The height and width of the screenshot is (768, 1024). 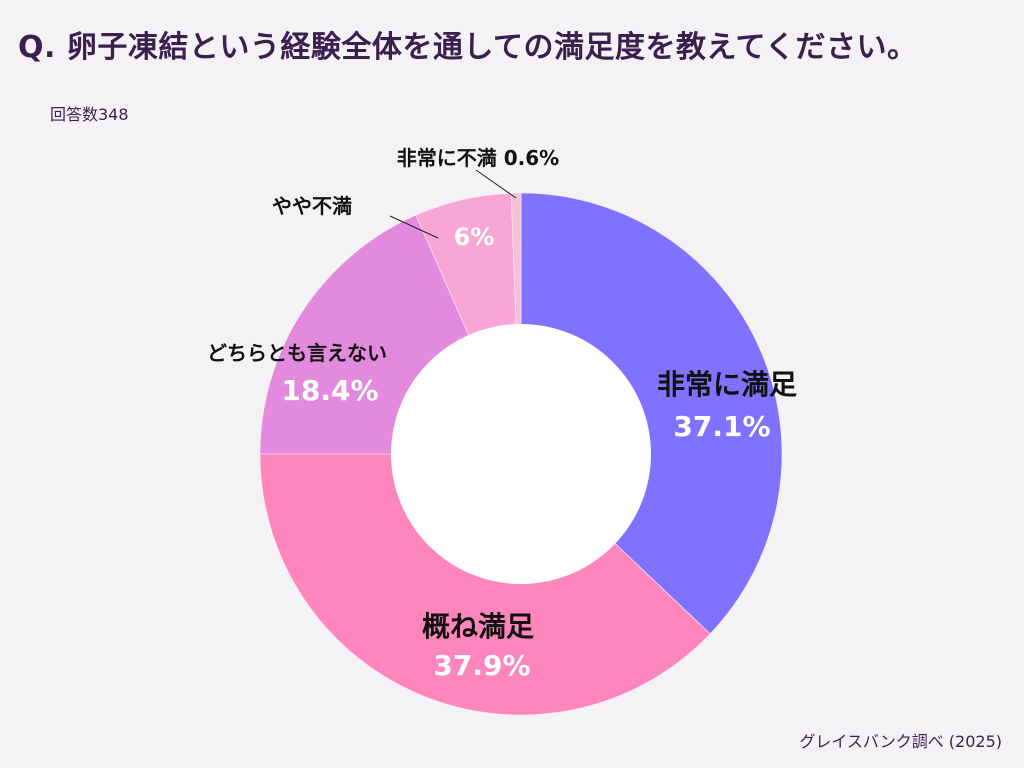 What do you see at coordinates (478, 158) in the screenshot?
I see `slice-label-5: 非常に不満 0.6%` at bounding box center [478, 158].